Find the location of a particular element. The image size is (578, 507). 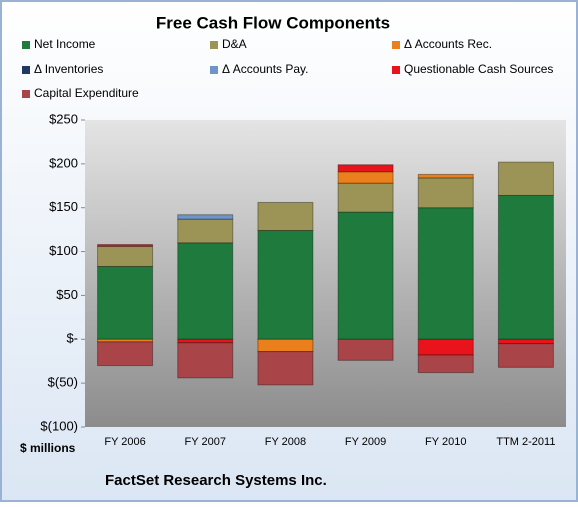

y-axis-label: $ millions is located at coordinates (48, 448).